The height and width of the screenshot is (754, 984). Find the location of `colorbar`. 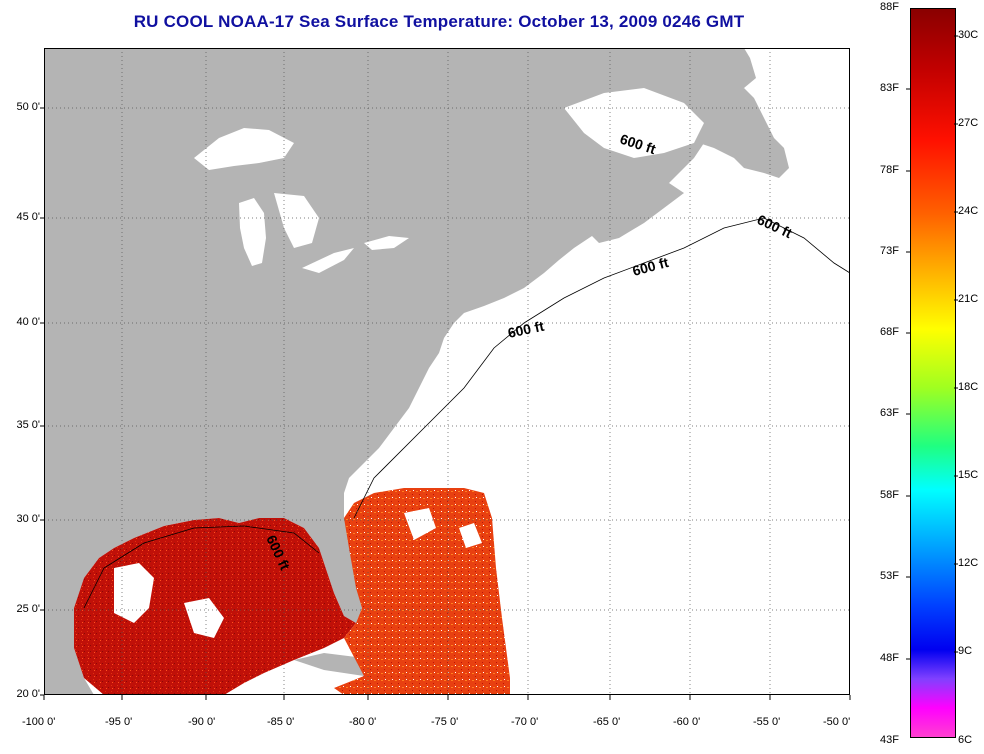

colorbar is located at coordinates (933, 373).